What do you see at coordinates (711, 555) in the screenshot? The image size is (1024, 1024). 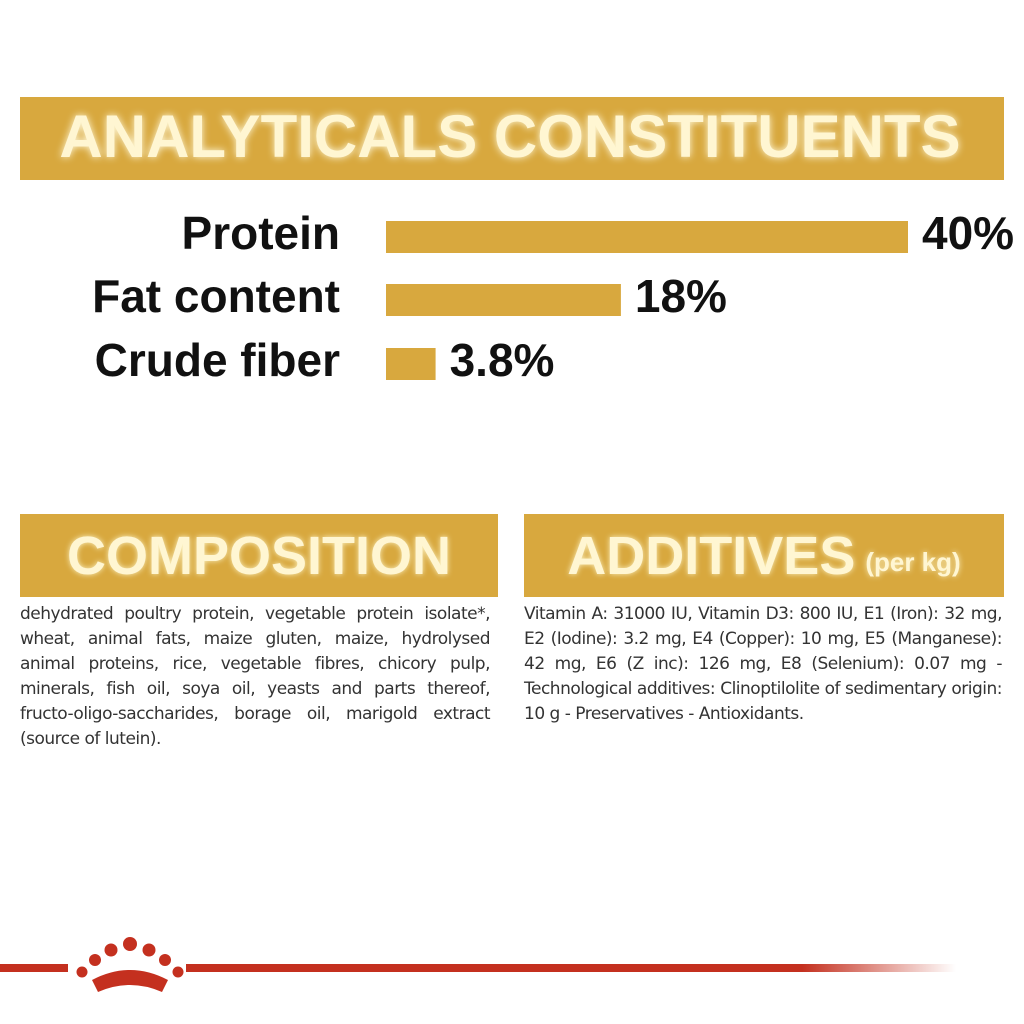 I see `additives-title: ADDITIVES` at bounding box center [711, 555].